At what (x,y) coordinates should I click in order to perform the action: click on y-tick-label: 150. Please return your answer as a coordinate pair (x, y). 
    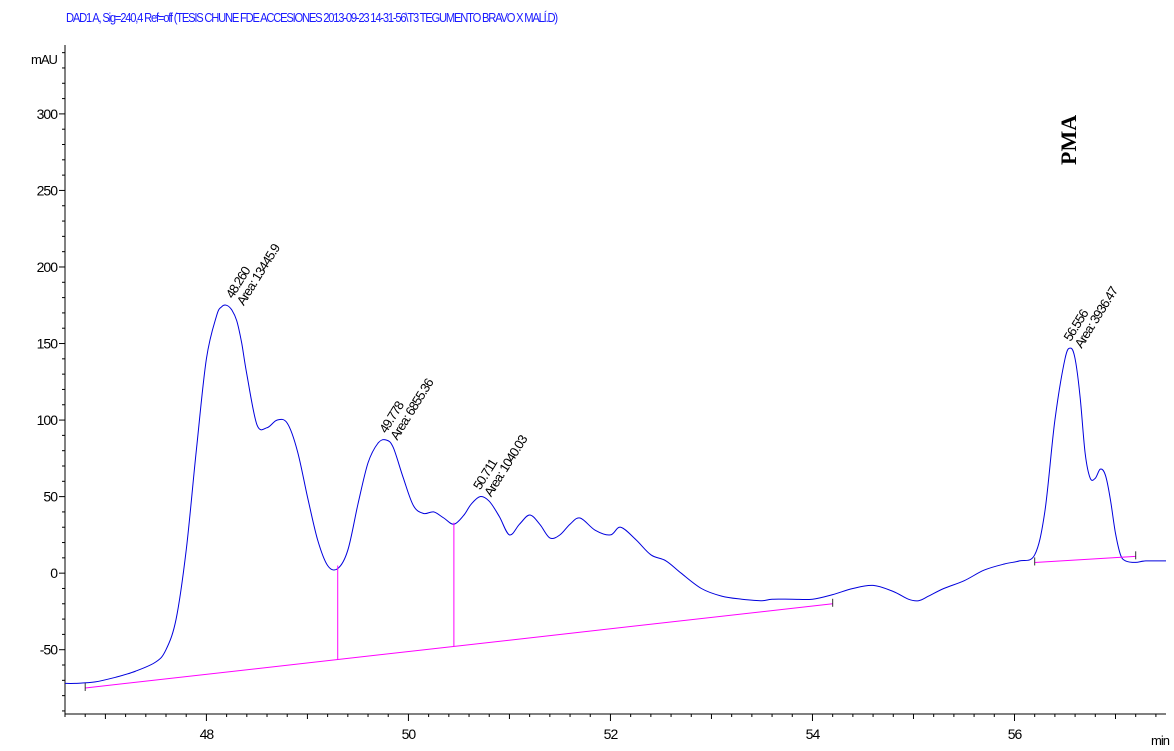
    Looking at the image, I should click on (48, 344).